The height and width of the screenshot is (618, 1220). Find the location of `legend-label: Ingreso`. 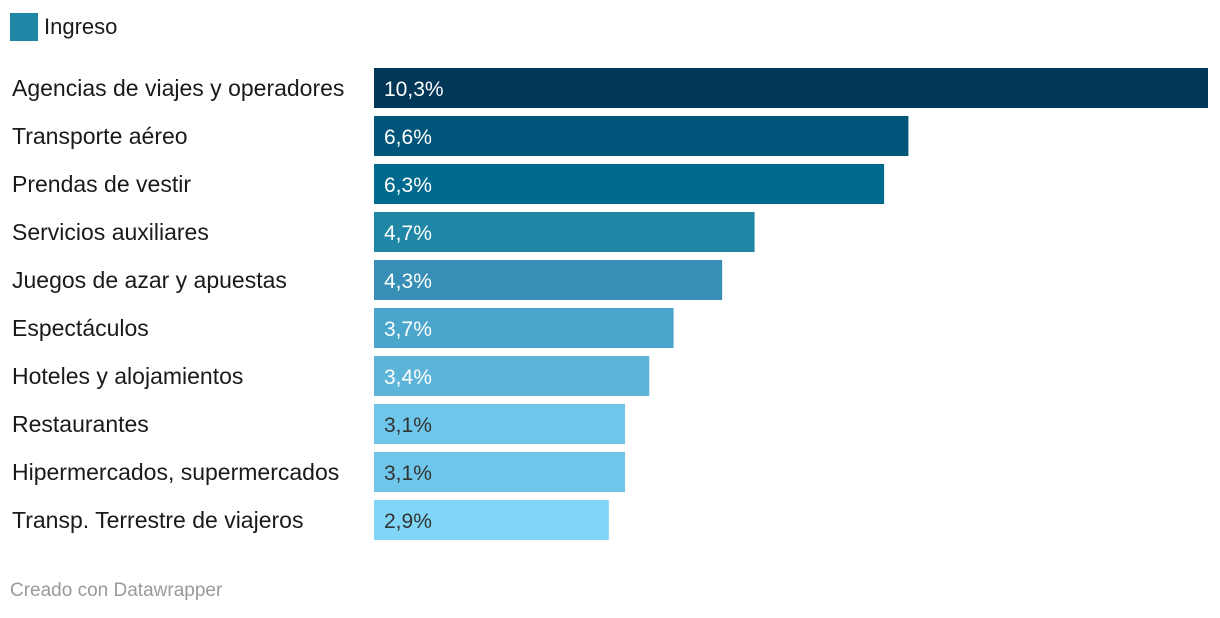

legend-label: Ingreso is located at coordinates (81, 26).